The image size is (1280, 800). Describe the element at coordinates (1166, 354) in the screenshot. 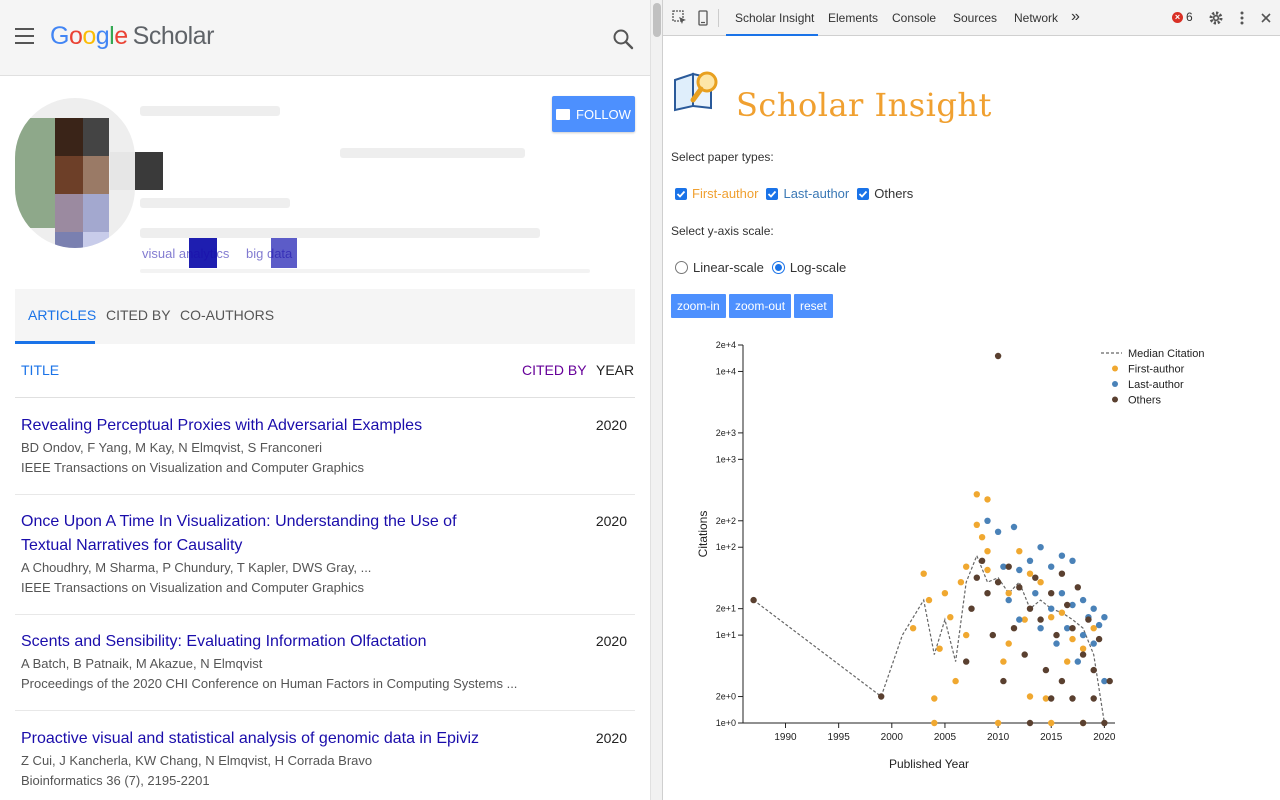

I see `legend-label: Median Citation` at that location.